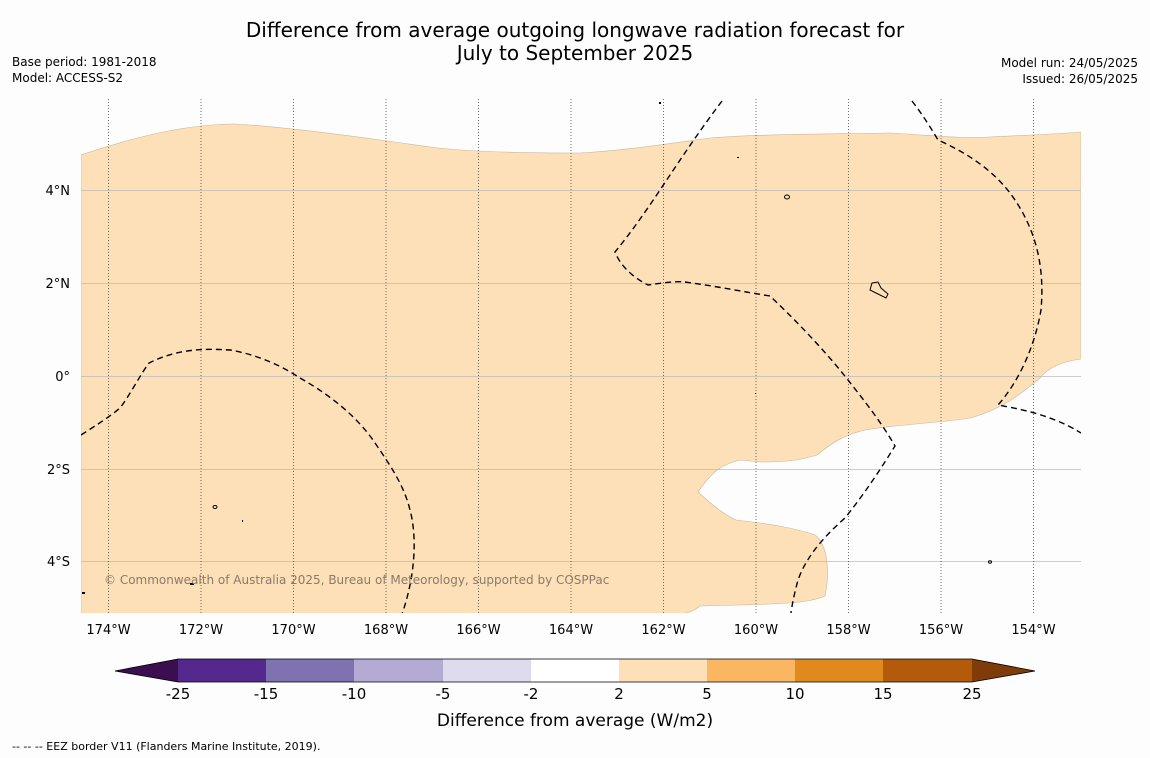 This screenshot has width=1150, height=758. I want to click on lon-label-164w: 164°W, so click(571, 630).